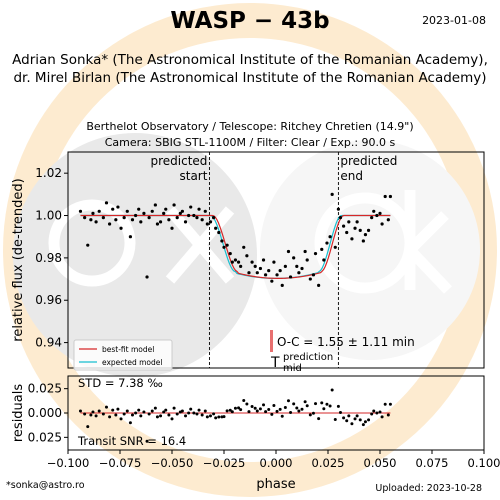  I want to click on tmid-subscript: mid, so click(292, 368).